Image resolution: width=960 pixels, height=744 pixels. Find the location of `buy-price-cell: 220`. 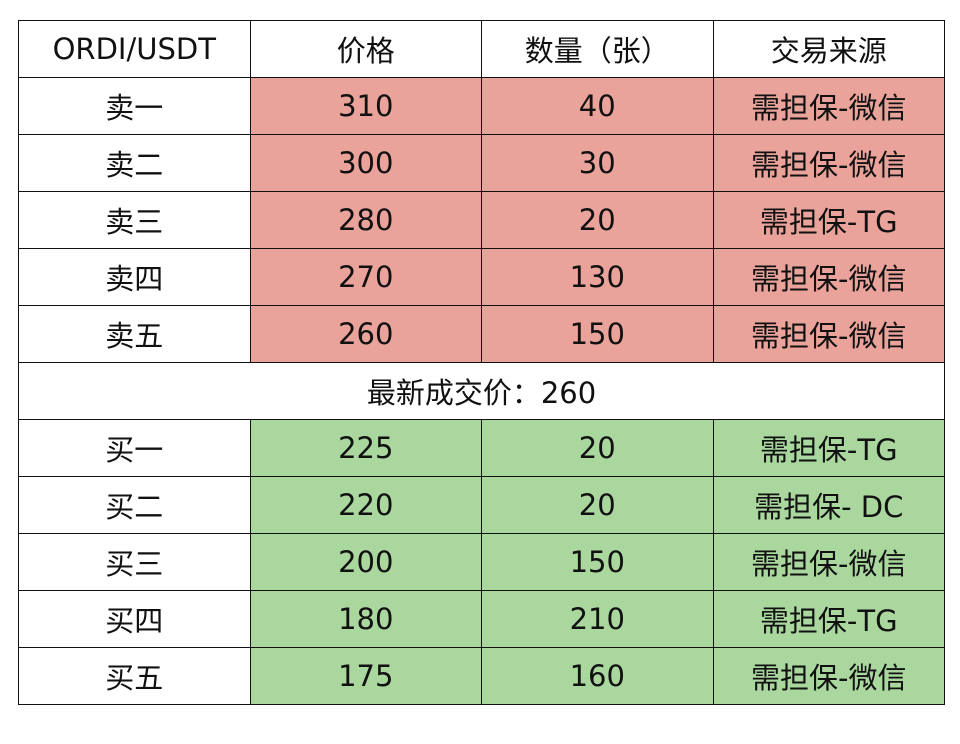

buy-price-cell: 220 is located at coordinates (365, 505).